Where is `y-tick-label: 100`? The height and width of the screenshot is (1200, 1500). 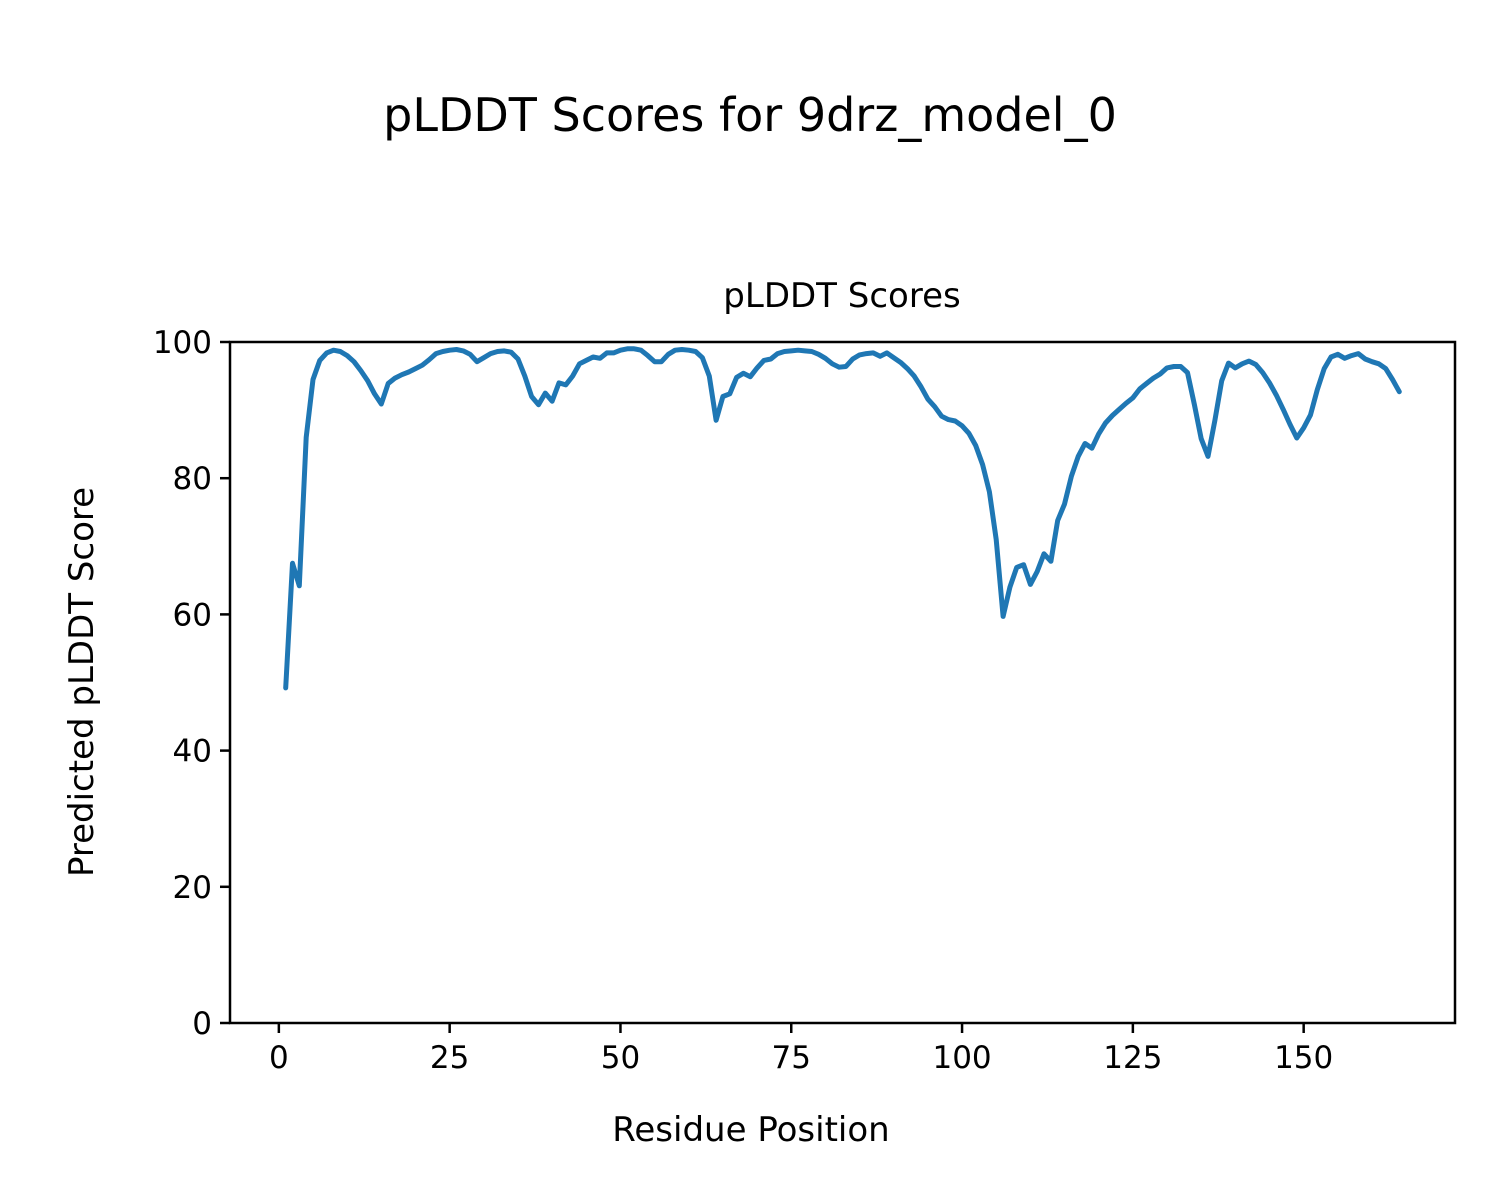
y-tick-label: 100 is located at coordinates (182, 343).